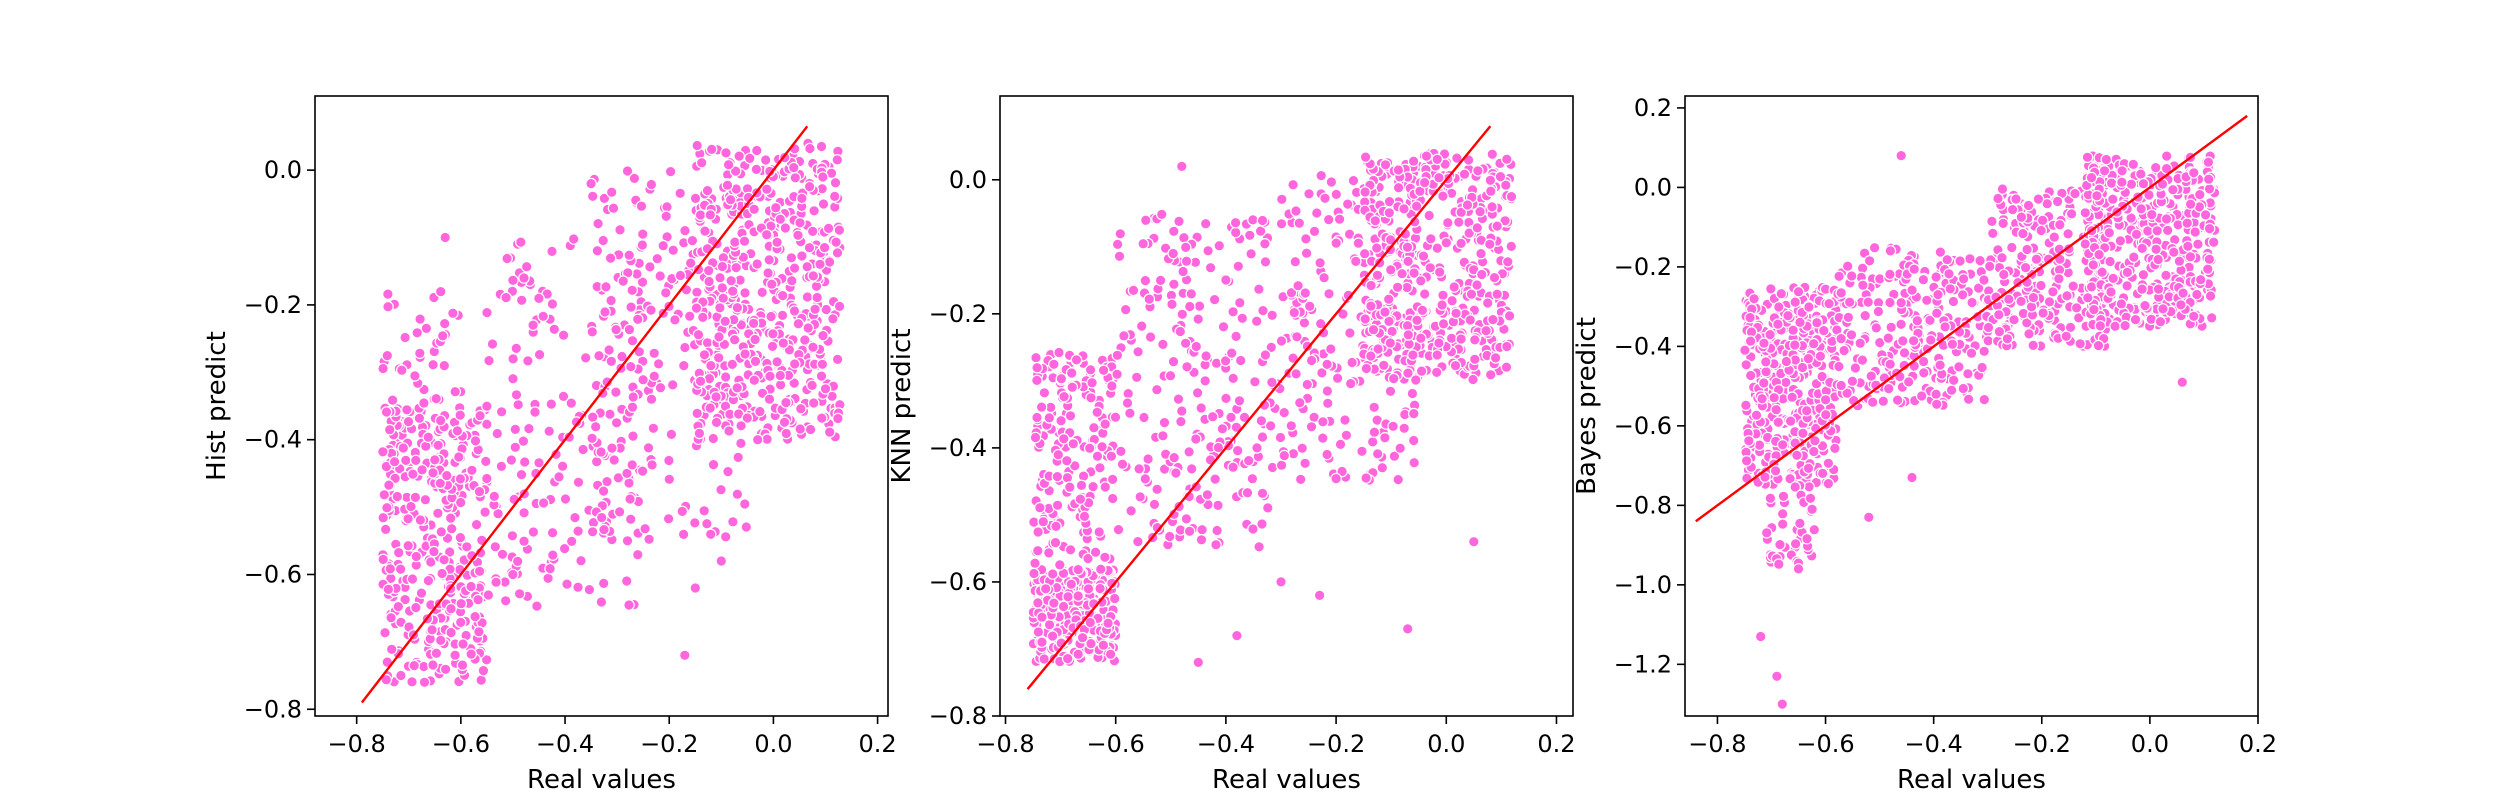  I want to click on x-tick-label: 0.0, so click(773, 744).